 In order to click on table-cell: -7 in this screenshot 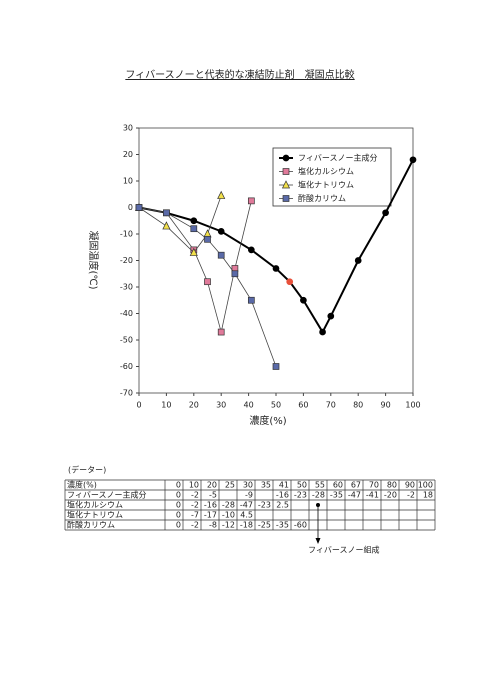, I will do `click(195, 515)`.